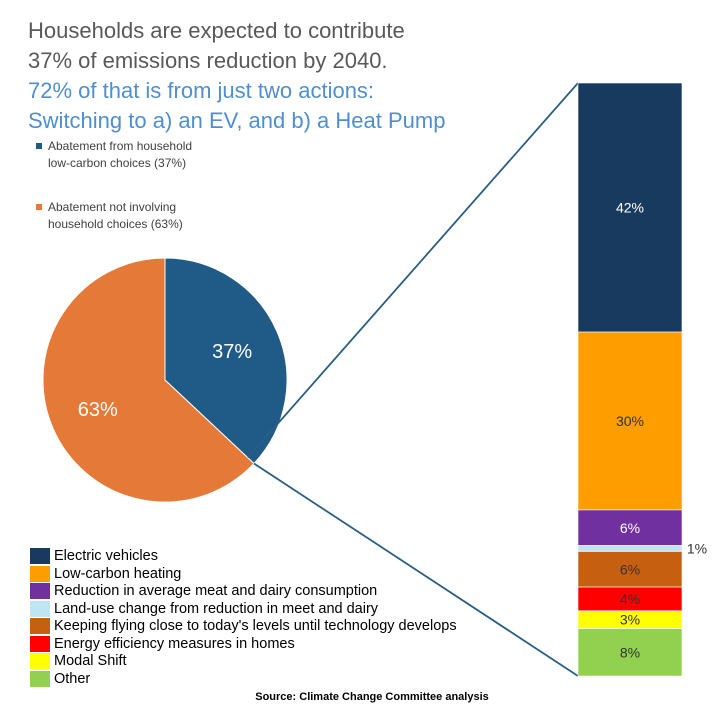 The height and width of the screenshot is (720, 720). Describe the element at coordinates (120, 146) in the screenshot. I see `pie-legend-household-line1: Abatement from household` at that location.